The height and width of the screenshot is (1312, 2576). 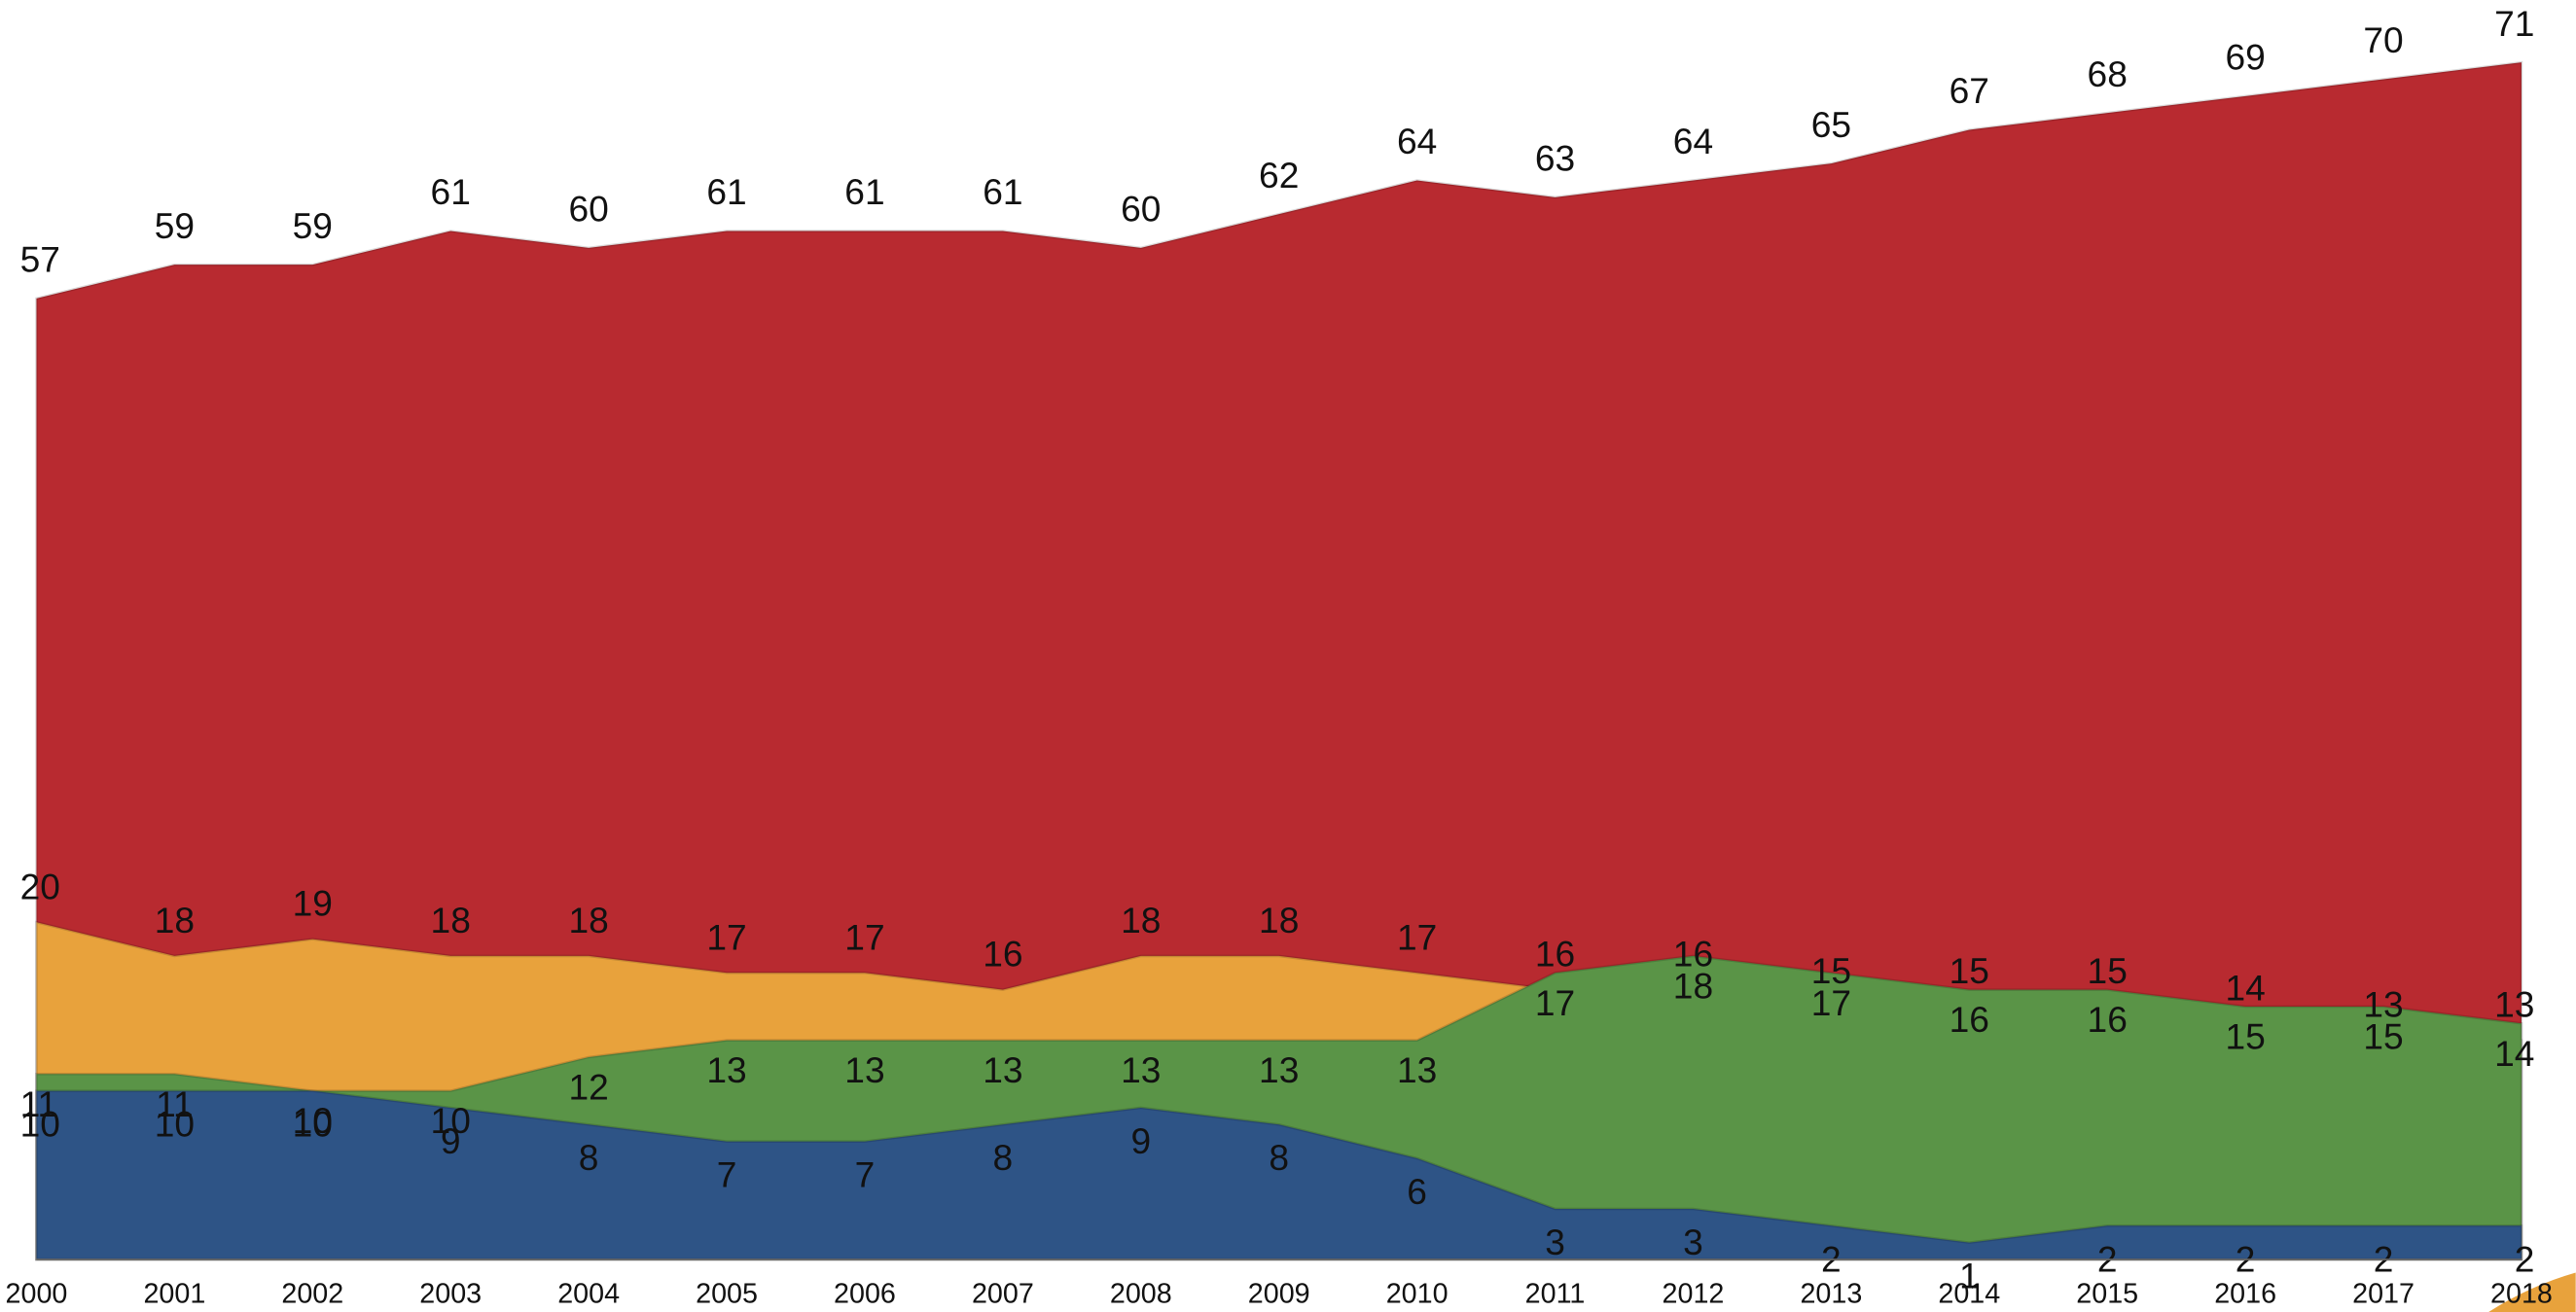 I want to click on x-tick-label: 2014, so click(x=1969, y=1294).